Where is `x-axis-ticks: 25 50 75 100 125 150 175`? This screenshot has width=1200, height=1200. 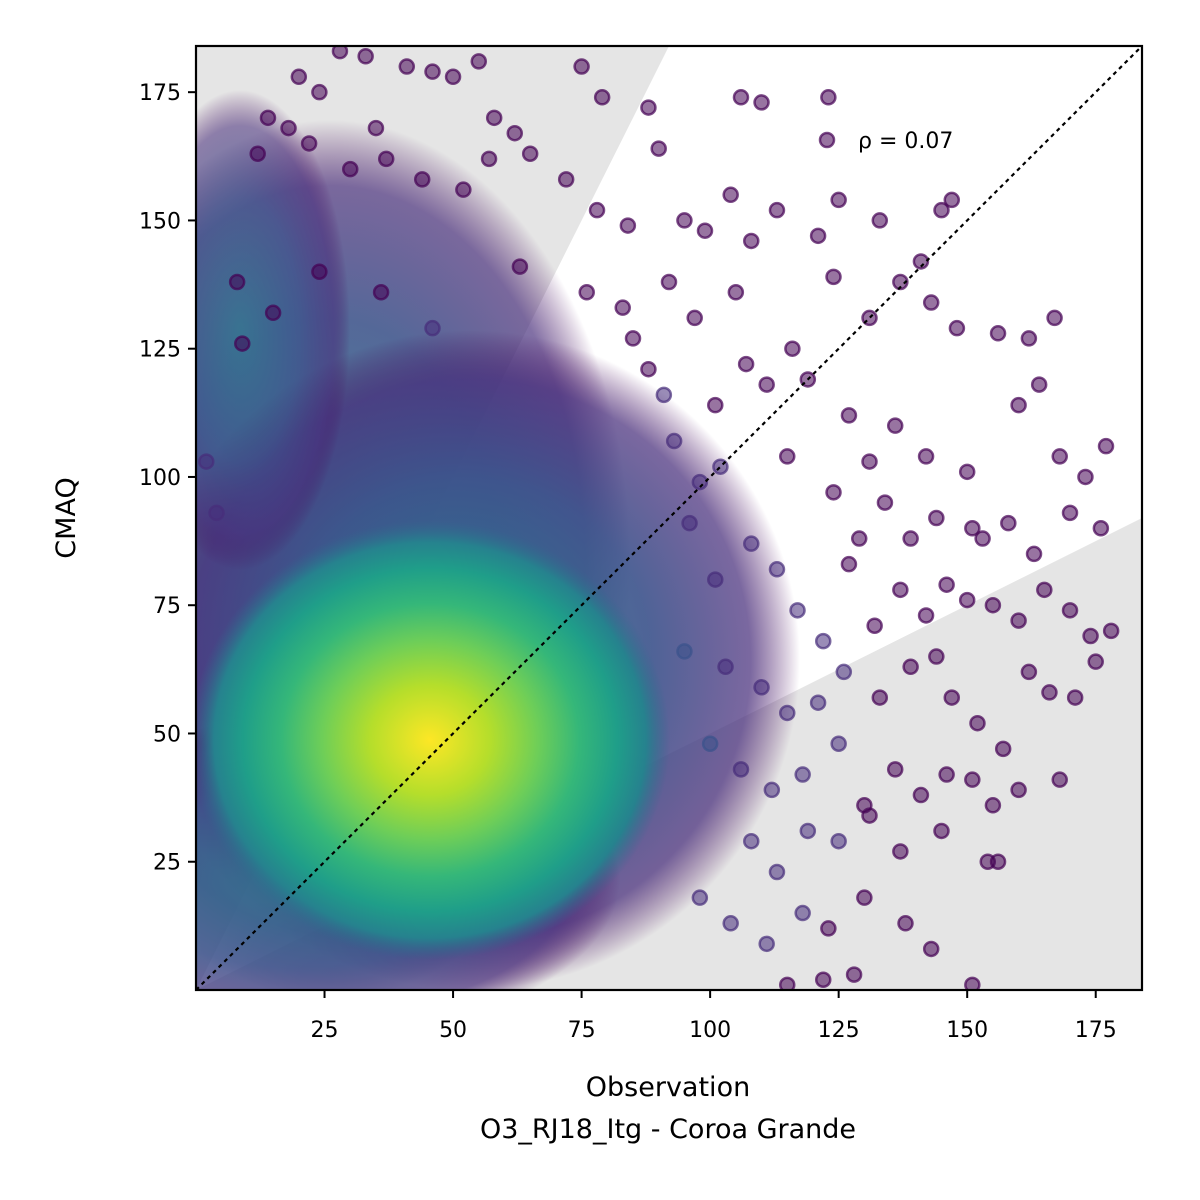 x-axis-ticks: 25 50 75 100 125 150 175 is located at coordinates (714, 1016).